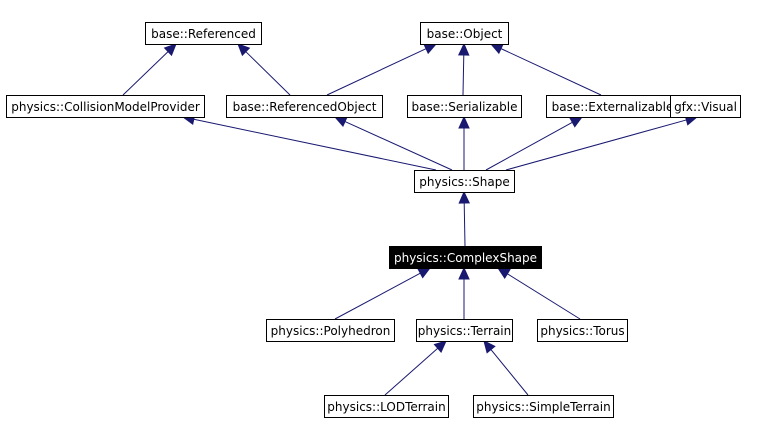 The width and height of the screenshot is (774, 435). I want to click on class-node-shape: physics::Shape, so click(464, 181).